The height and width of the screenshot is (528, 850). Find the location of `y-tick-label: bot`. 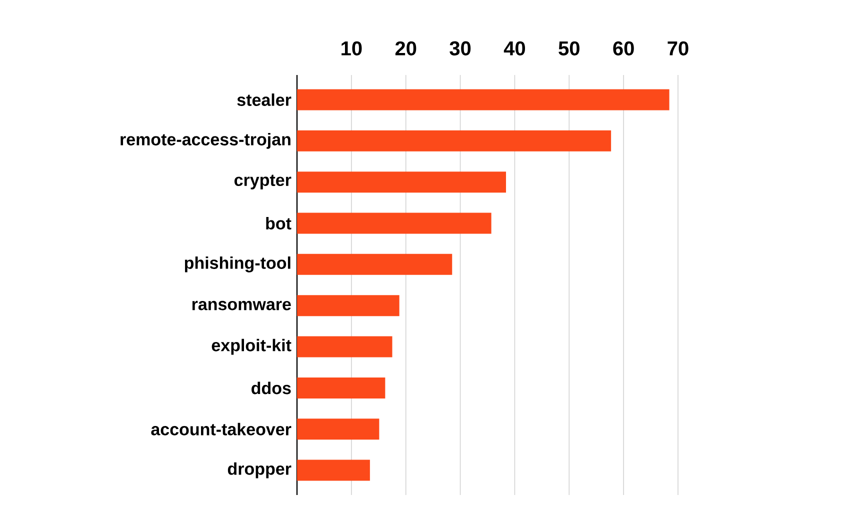

y-tick-label: bot is located at coordinates (279, 223).